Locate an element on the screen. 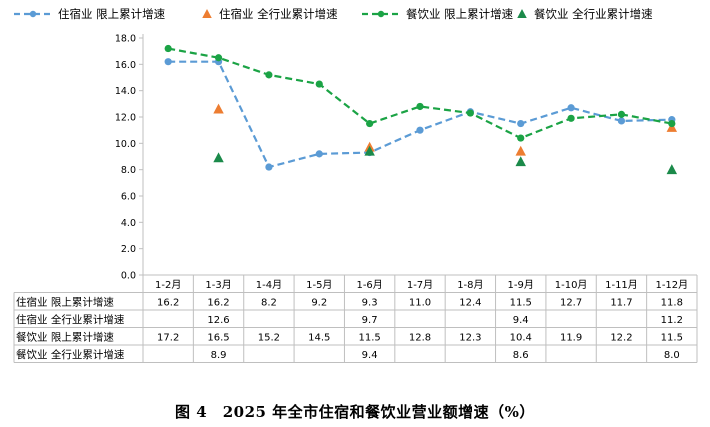 The height and width of the screenshot is (427, 710). legend-item: 餐饮业 限上累计增速 is located at coordinates (438, 14).